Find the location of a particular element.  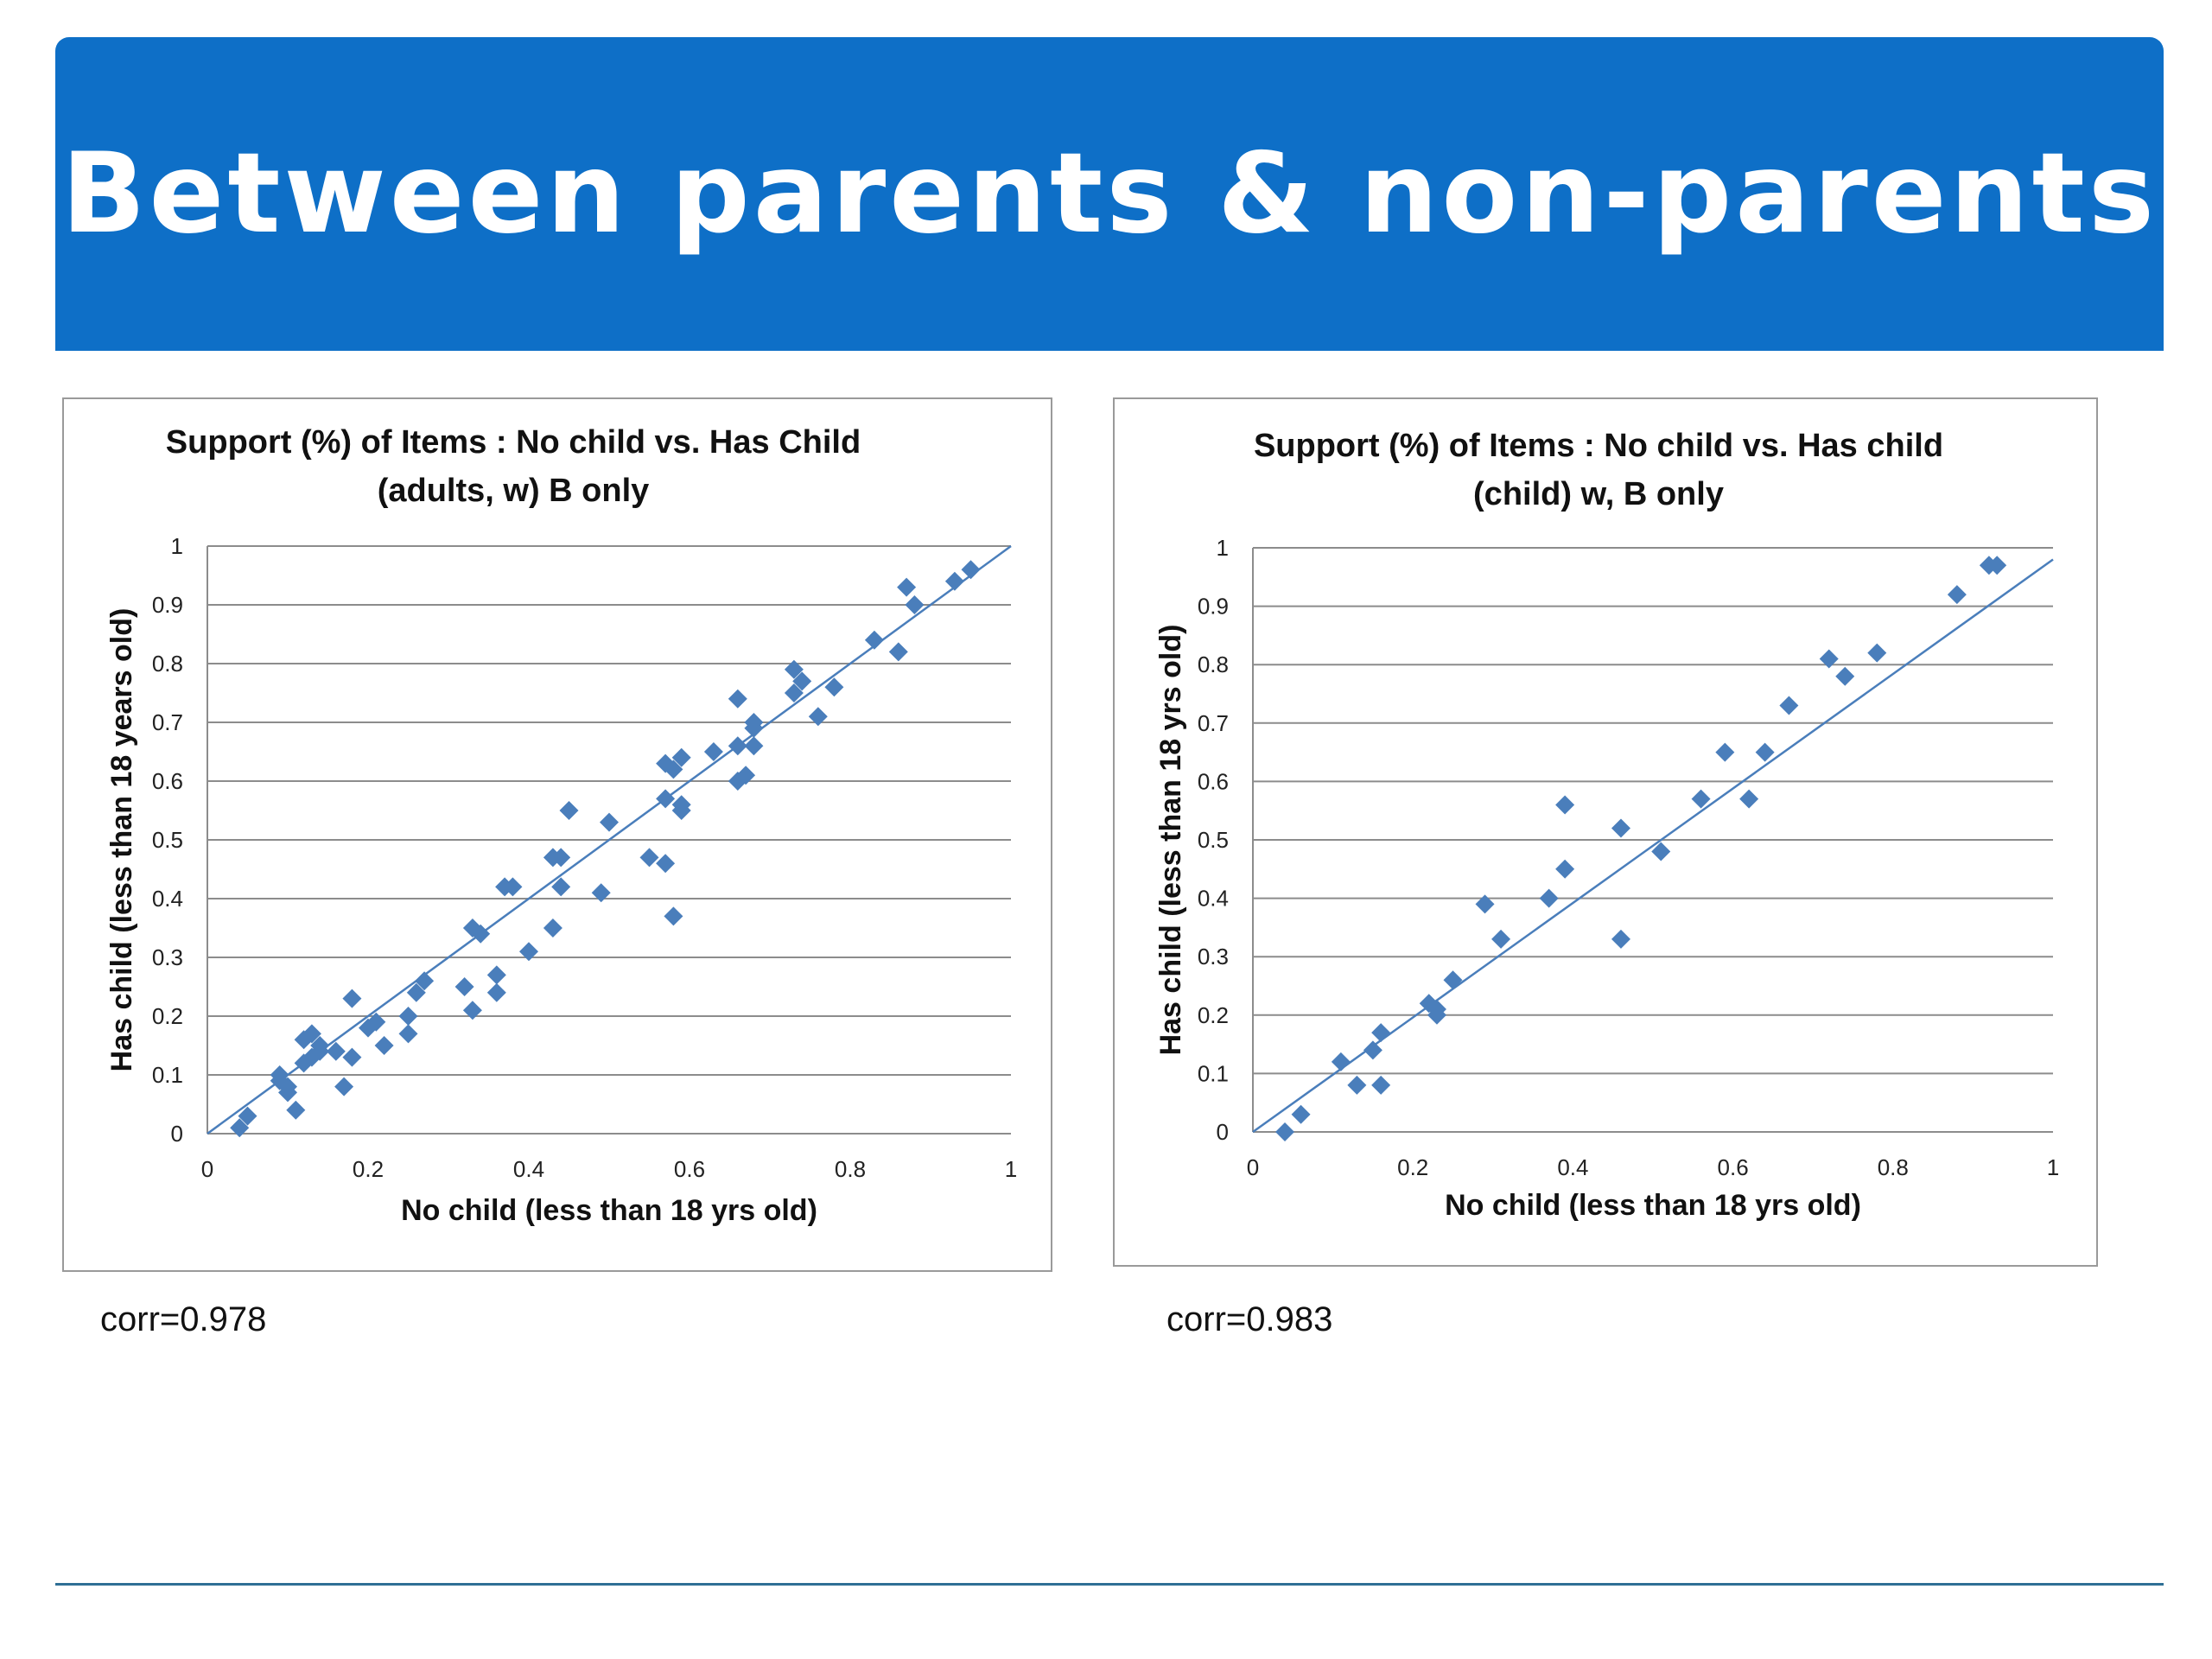

slide-title: Between parents & non-parents is located at coordinates (1109, 194).